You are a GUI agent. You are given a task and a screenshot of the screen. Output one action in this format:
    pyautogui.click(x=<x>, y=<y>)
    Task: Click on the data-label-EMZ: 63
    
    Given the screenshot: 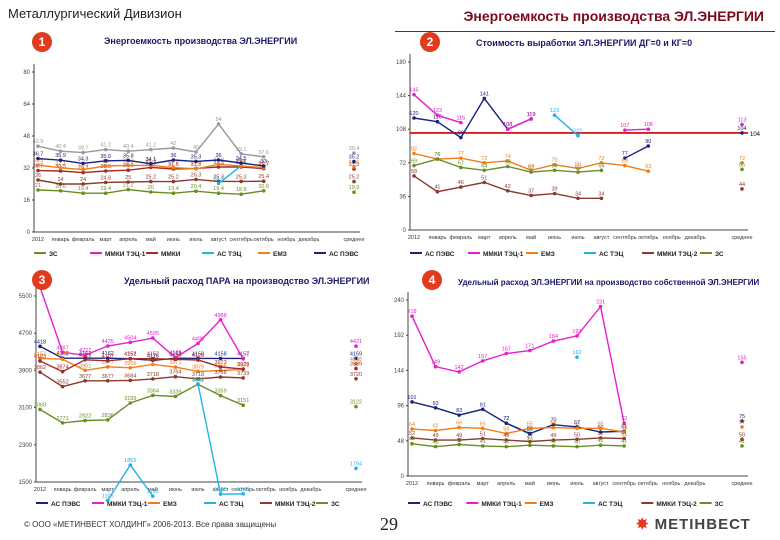 What is the action you would take?
    pyautogui.click(x=648, y=167)
    